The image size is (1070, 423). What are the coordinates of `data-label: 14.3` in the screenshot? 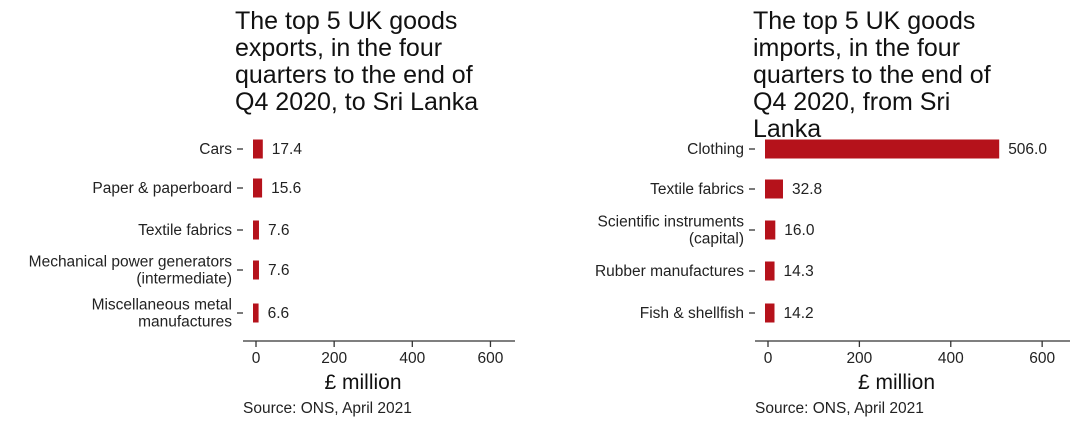 It's located at (799, 271).